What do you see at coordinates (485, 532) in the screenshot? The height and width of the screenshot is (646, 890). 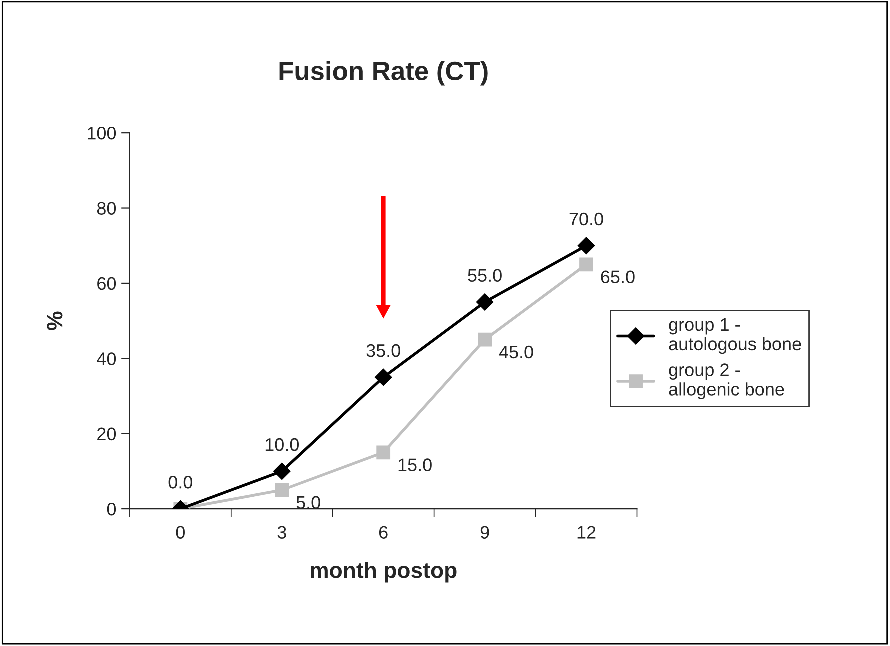 I see `x-tick-label: 9` at bounding box center [485, 532].